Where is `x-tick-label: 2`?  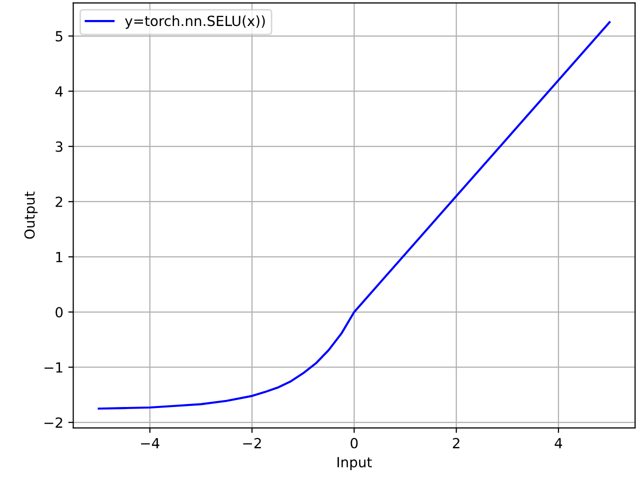
x-tick-label: 2 is located at coordinates (456, 443).